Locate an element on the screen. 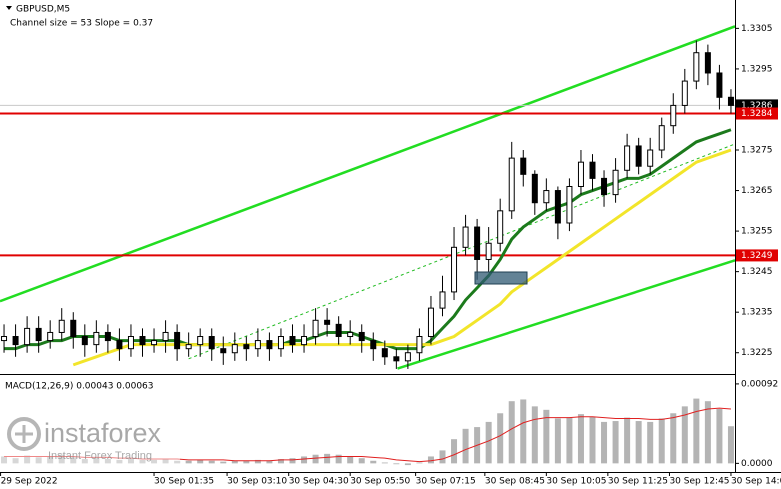 The height and width of the screenshot is (489, 781). y-tick-label: 1.3235 is located at coordinates (757, 313).